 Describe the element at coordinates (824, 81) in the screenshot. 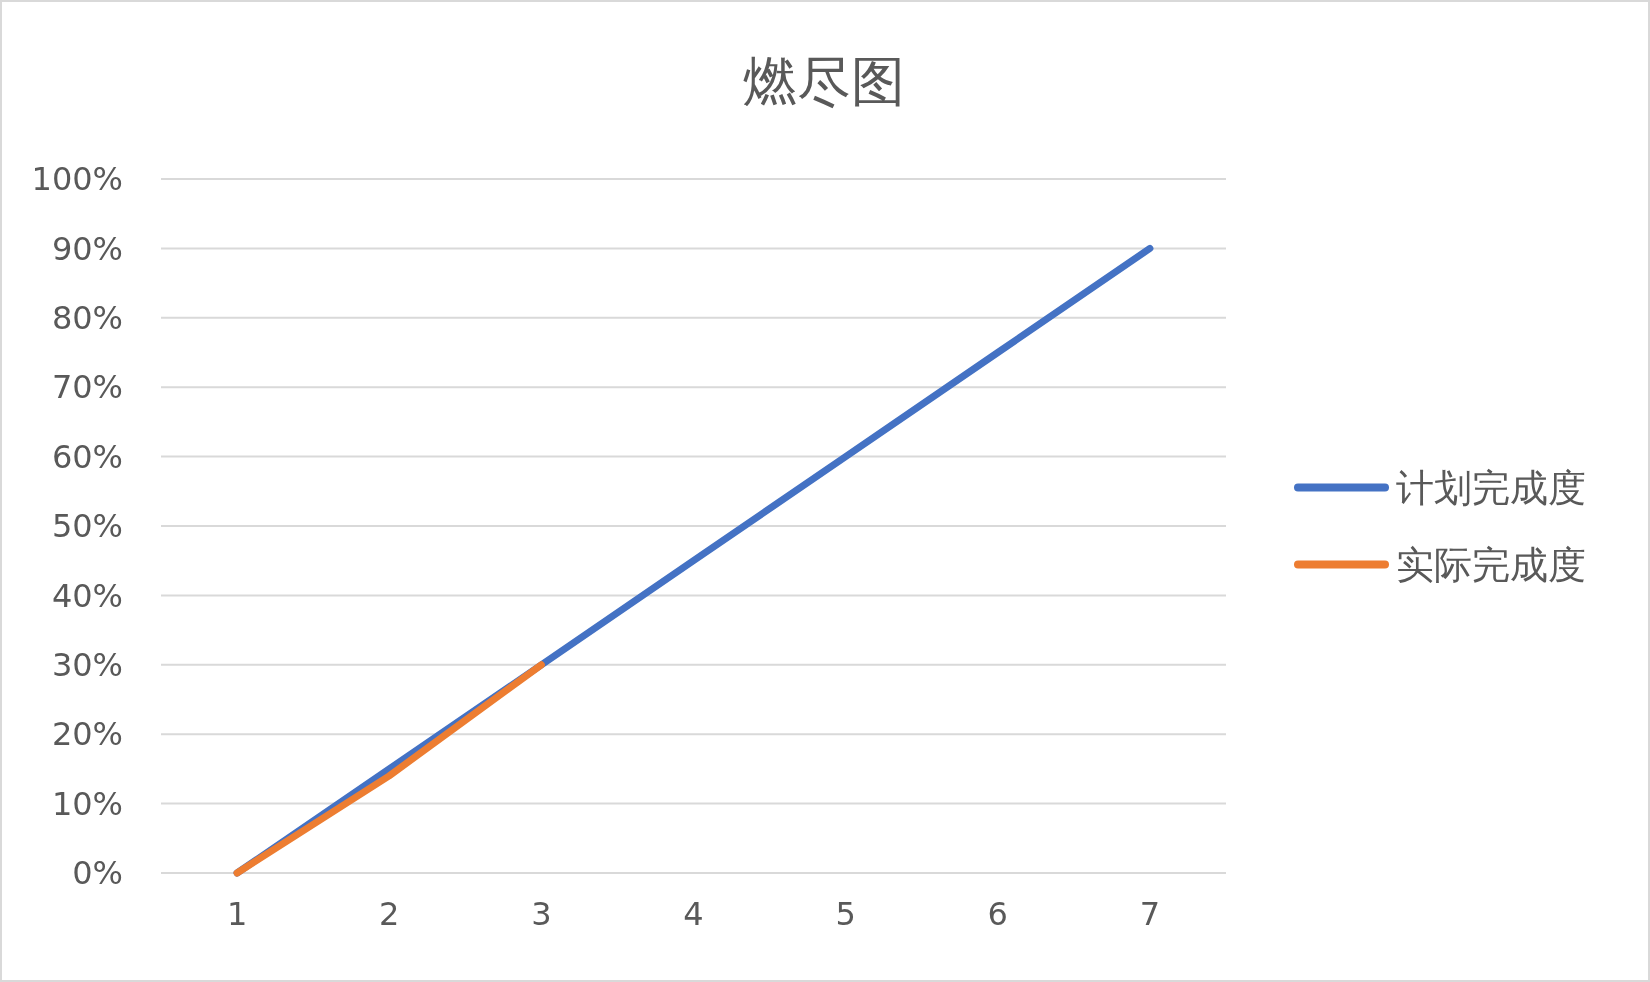

I see `chart-title: 燃尽图` at that location.